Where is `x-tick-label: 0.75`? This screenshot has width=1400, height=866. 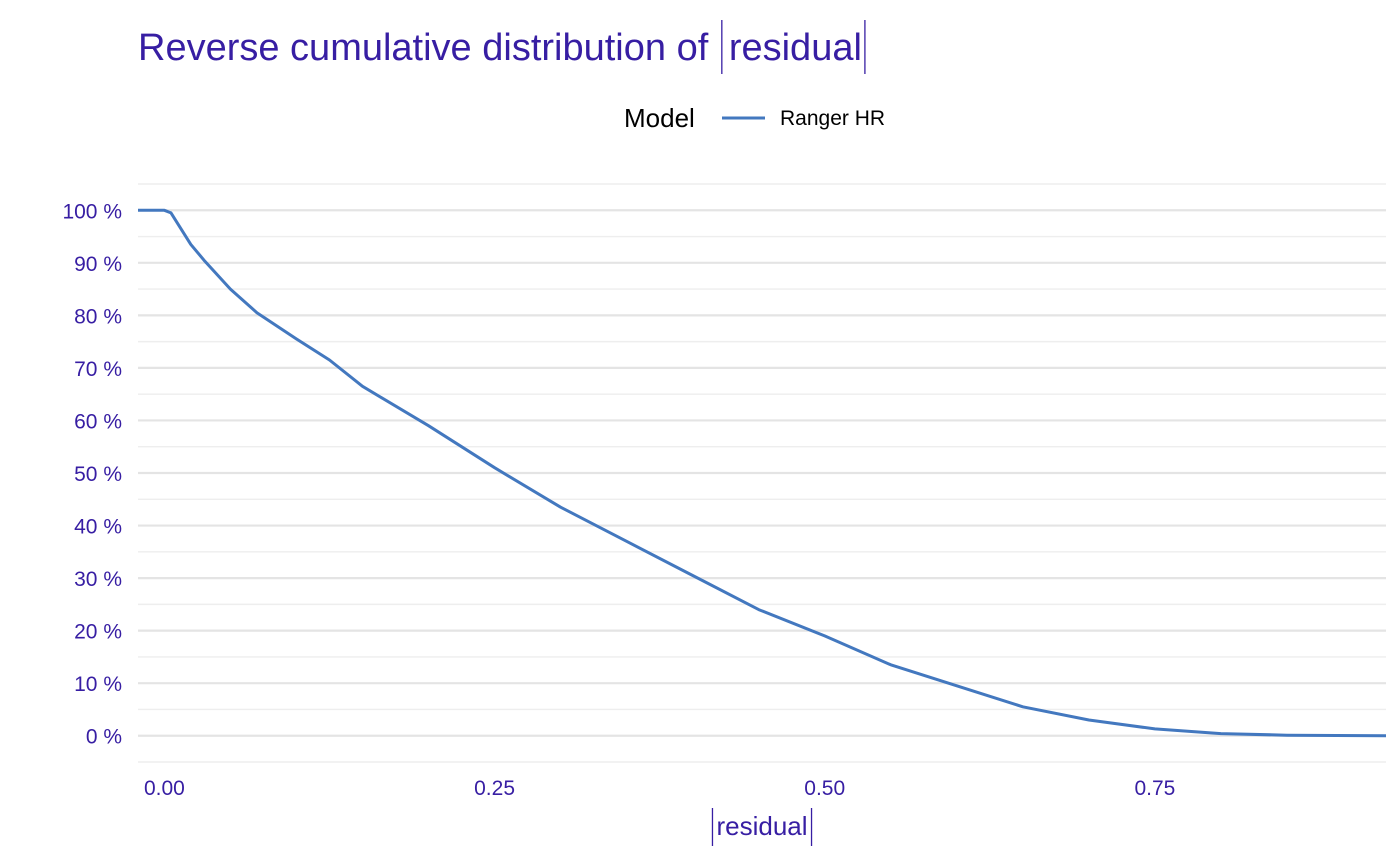
x-tick-label: 0.75 is located at coordinates (1154, 788).